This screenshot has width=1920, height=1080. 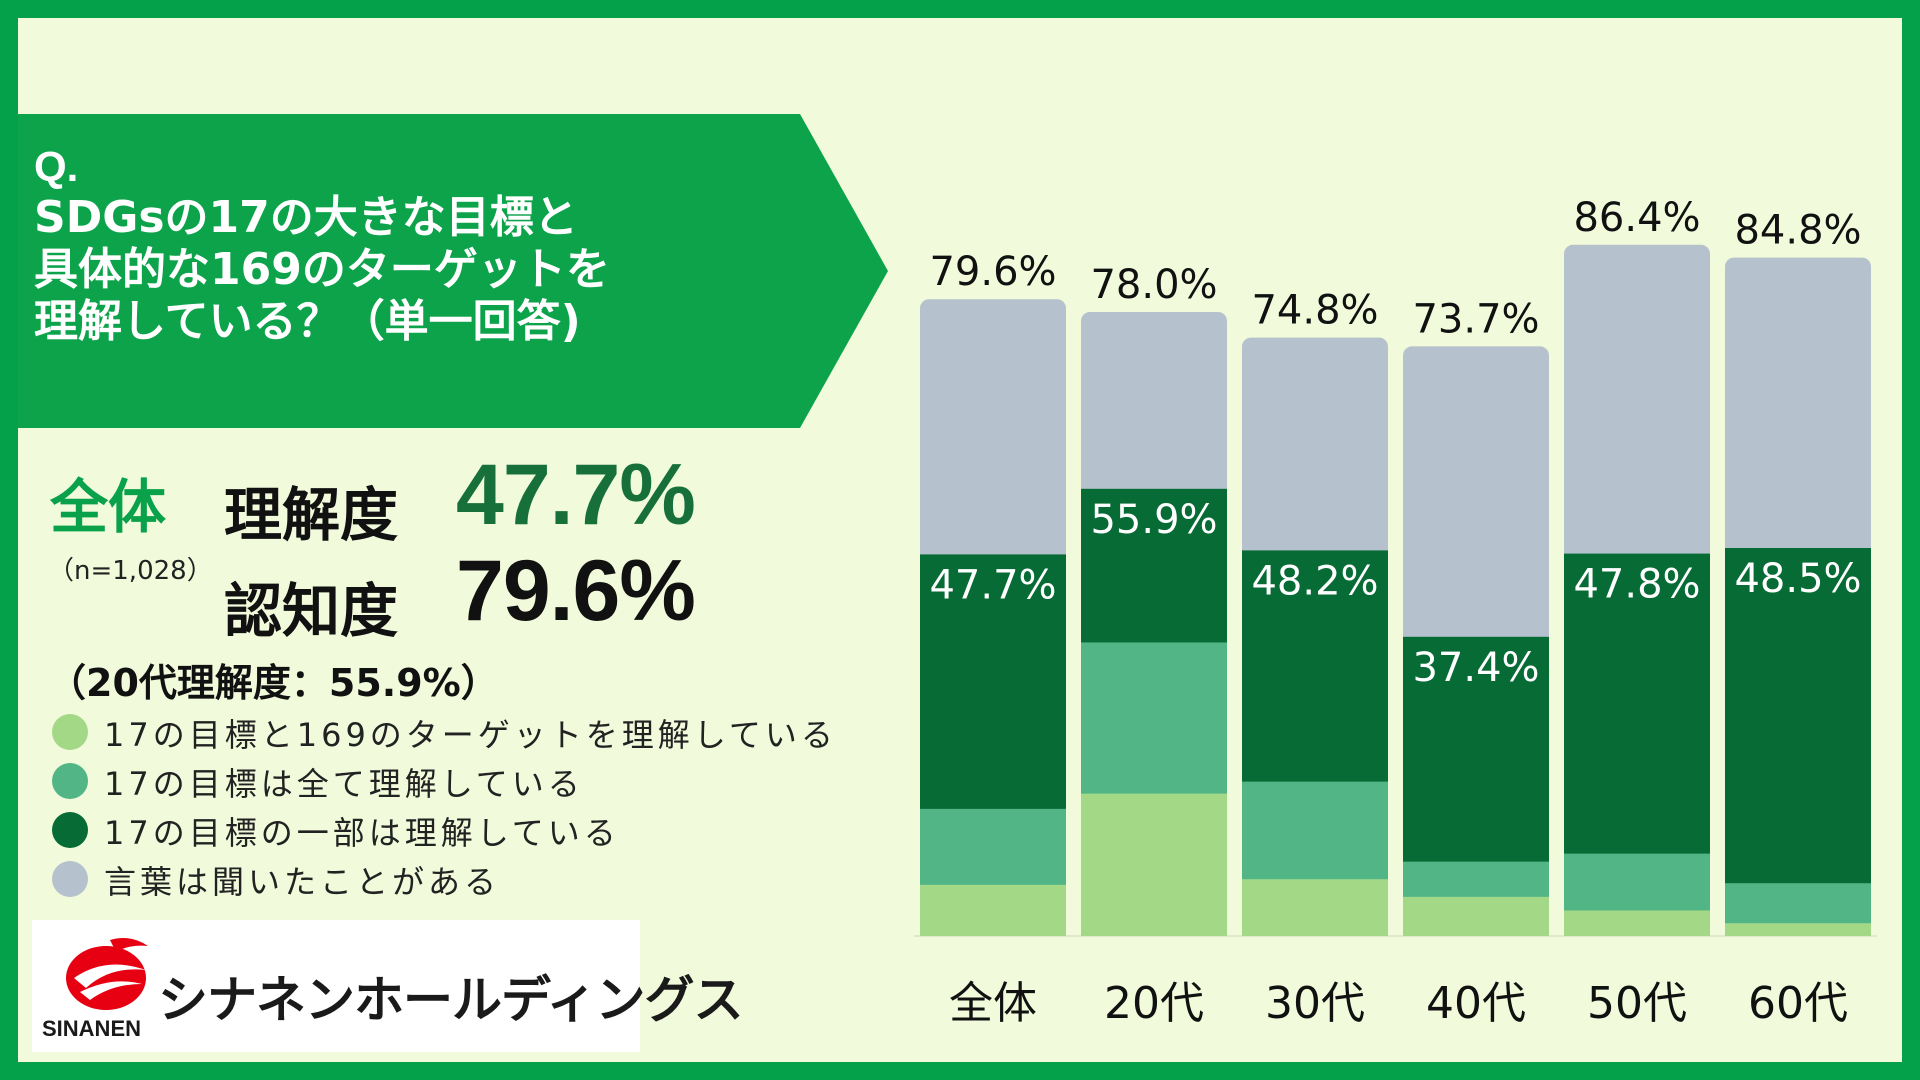 What do you see at coordinates (1314, 311) in the screenshot?
I see `total-data-label: 74.8%` at bounding box center [1314, 311].